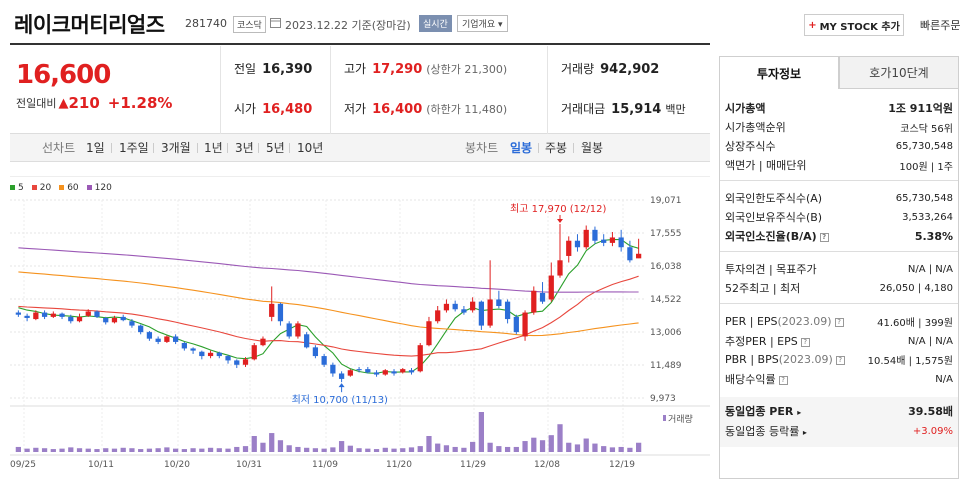  What do you see at coordinates (95, 148) in the screenshot?
I see `period-1d: 1일` at bounding box center [95, 148].